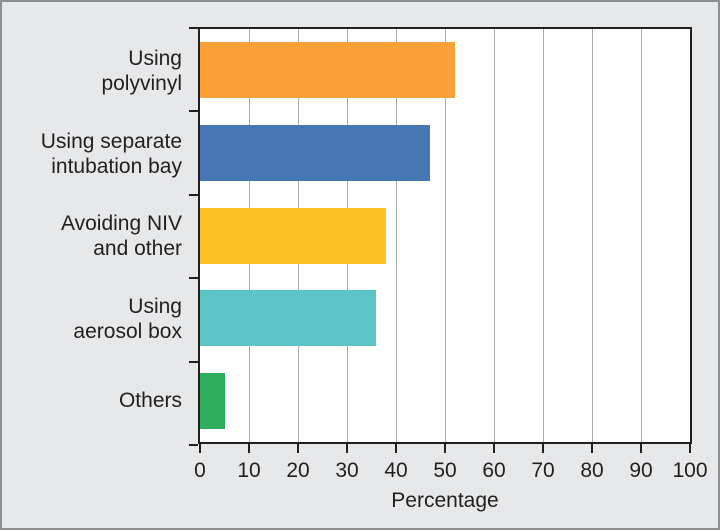 Image resolution: width=720 pixels, height=530 pixels. What do you see at coordinates (96, 318) in the screenshot?
I see `category-label-using-aerosol-box: Using aerosol box` at bounding box center [96, 318].